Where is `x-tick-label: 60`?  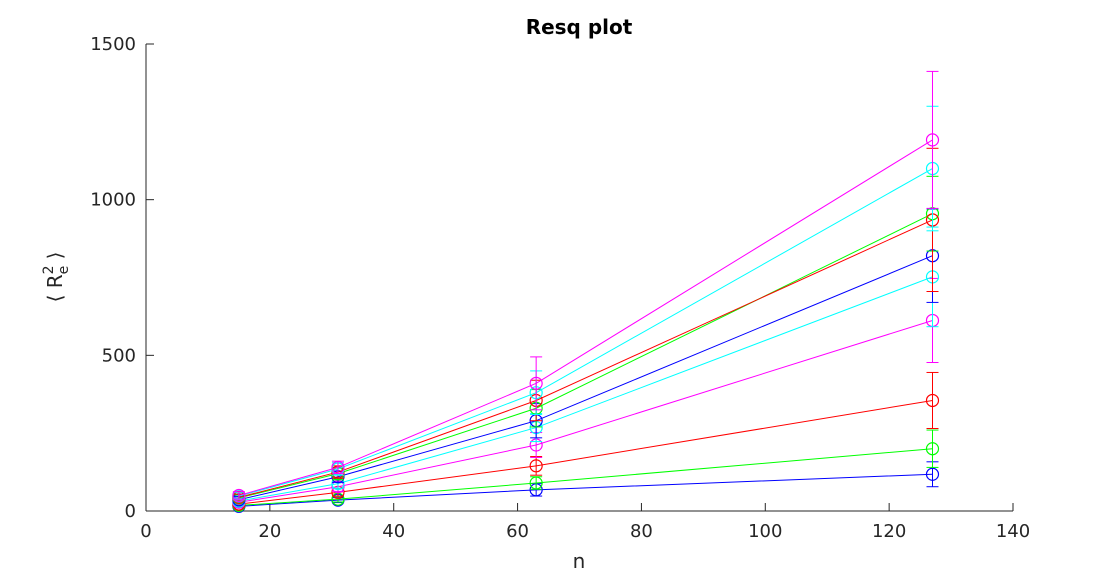 x-tick-label: 60 is located at coordinates (517, 531).